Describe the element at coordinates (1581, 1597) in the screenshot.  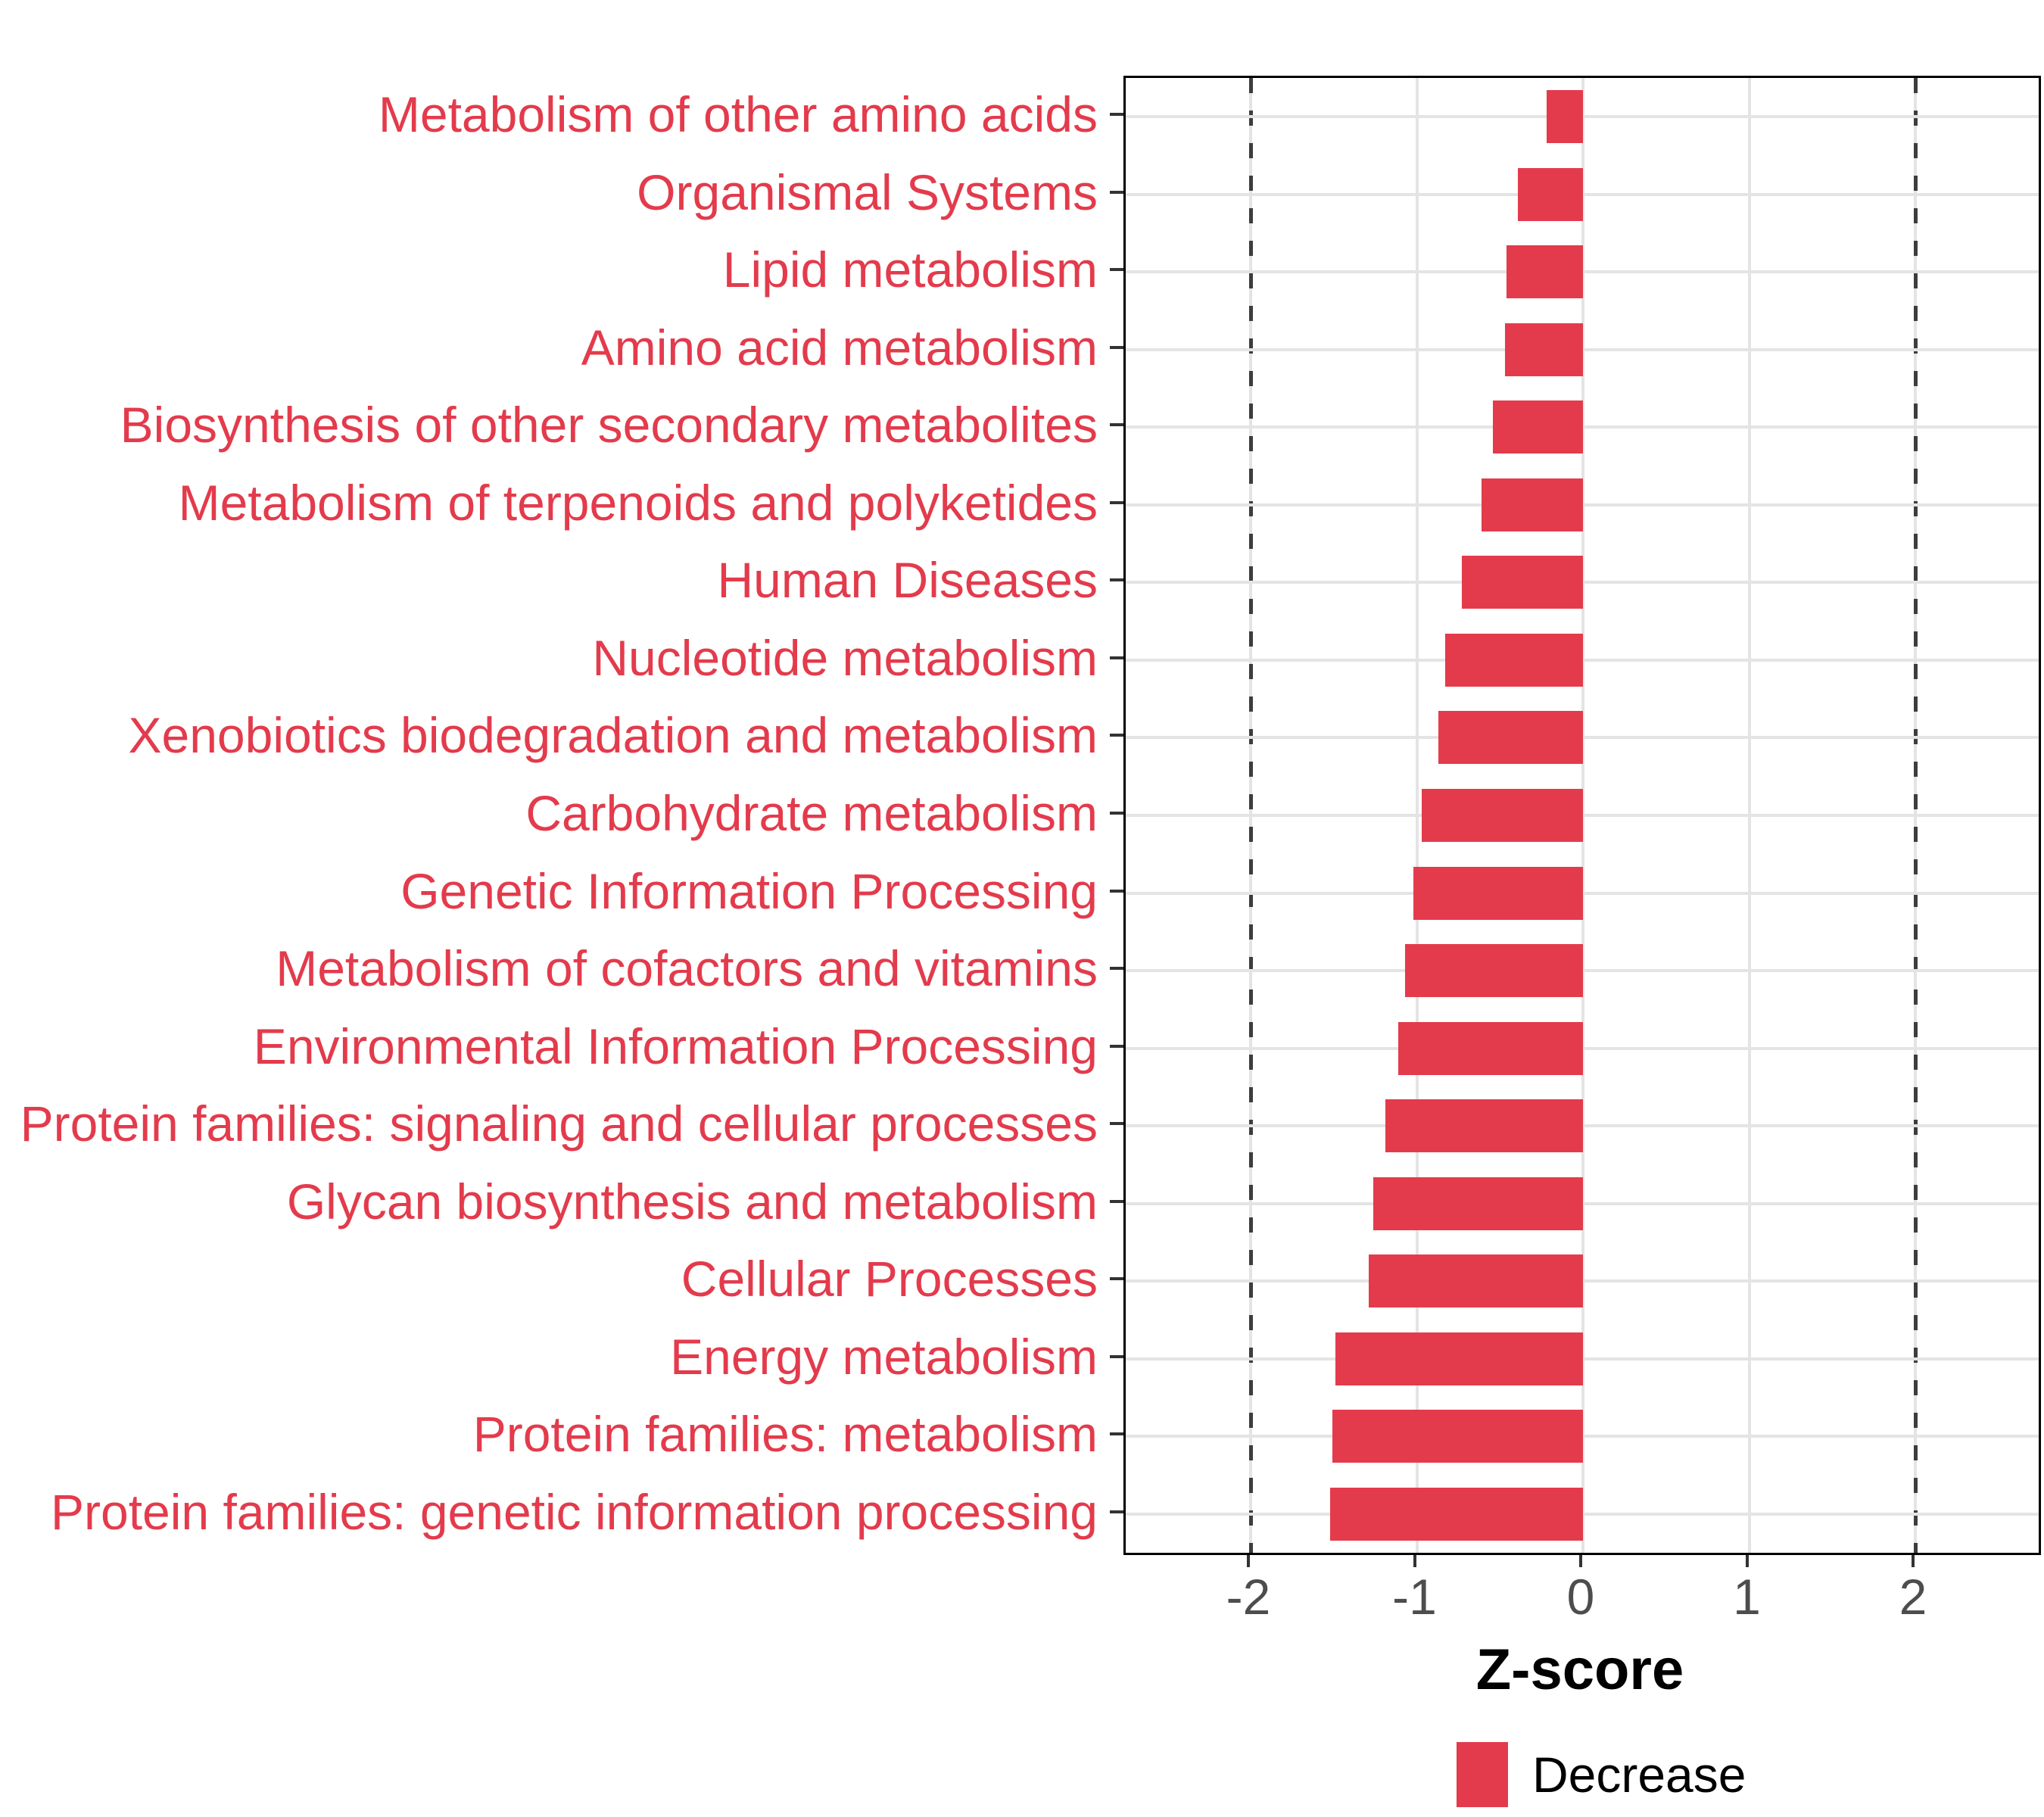
I see `x-tick-label: 0` at that location.